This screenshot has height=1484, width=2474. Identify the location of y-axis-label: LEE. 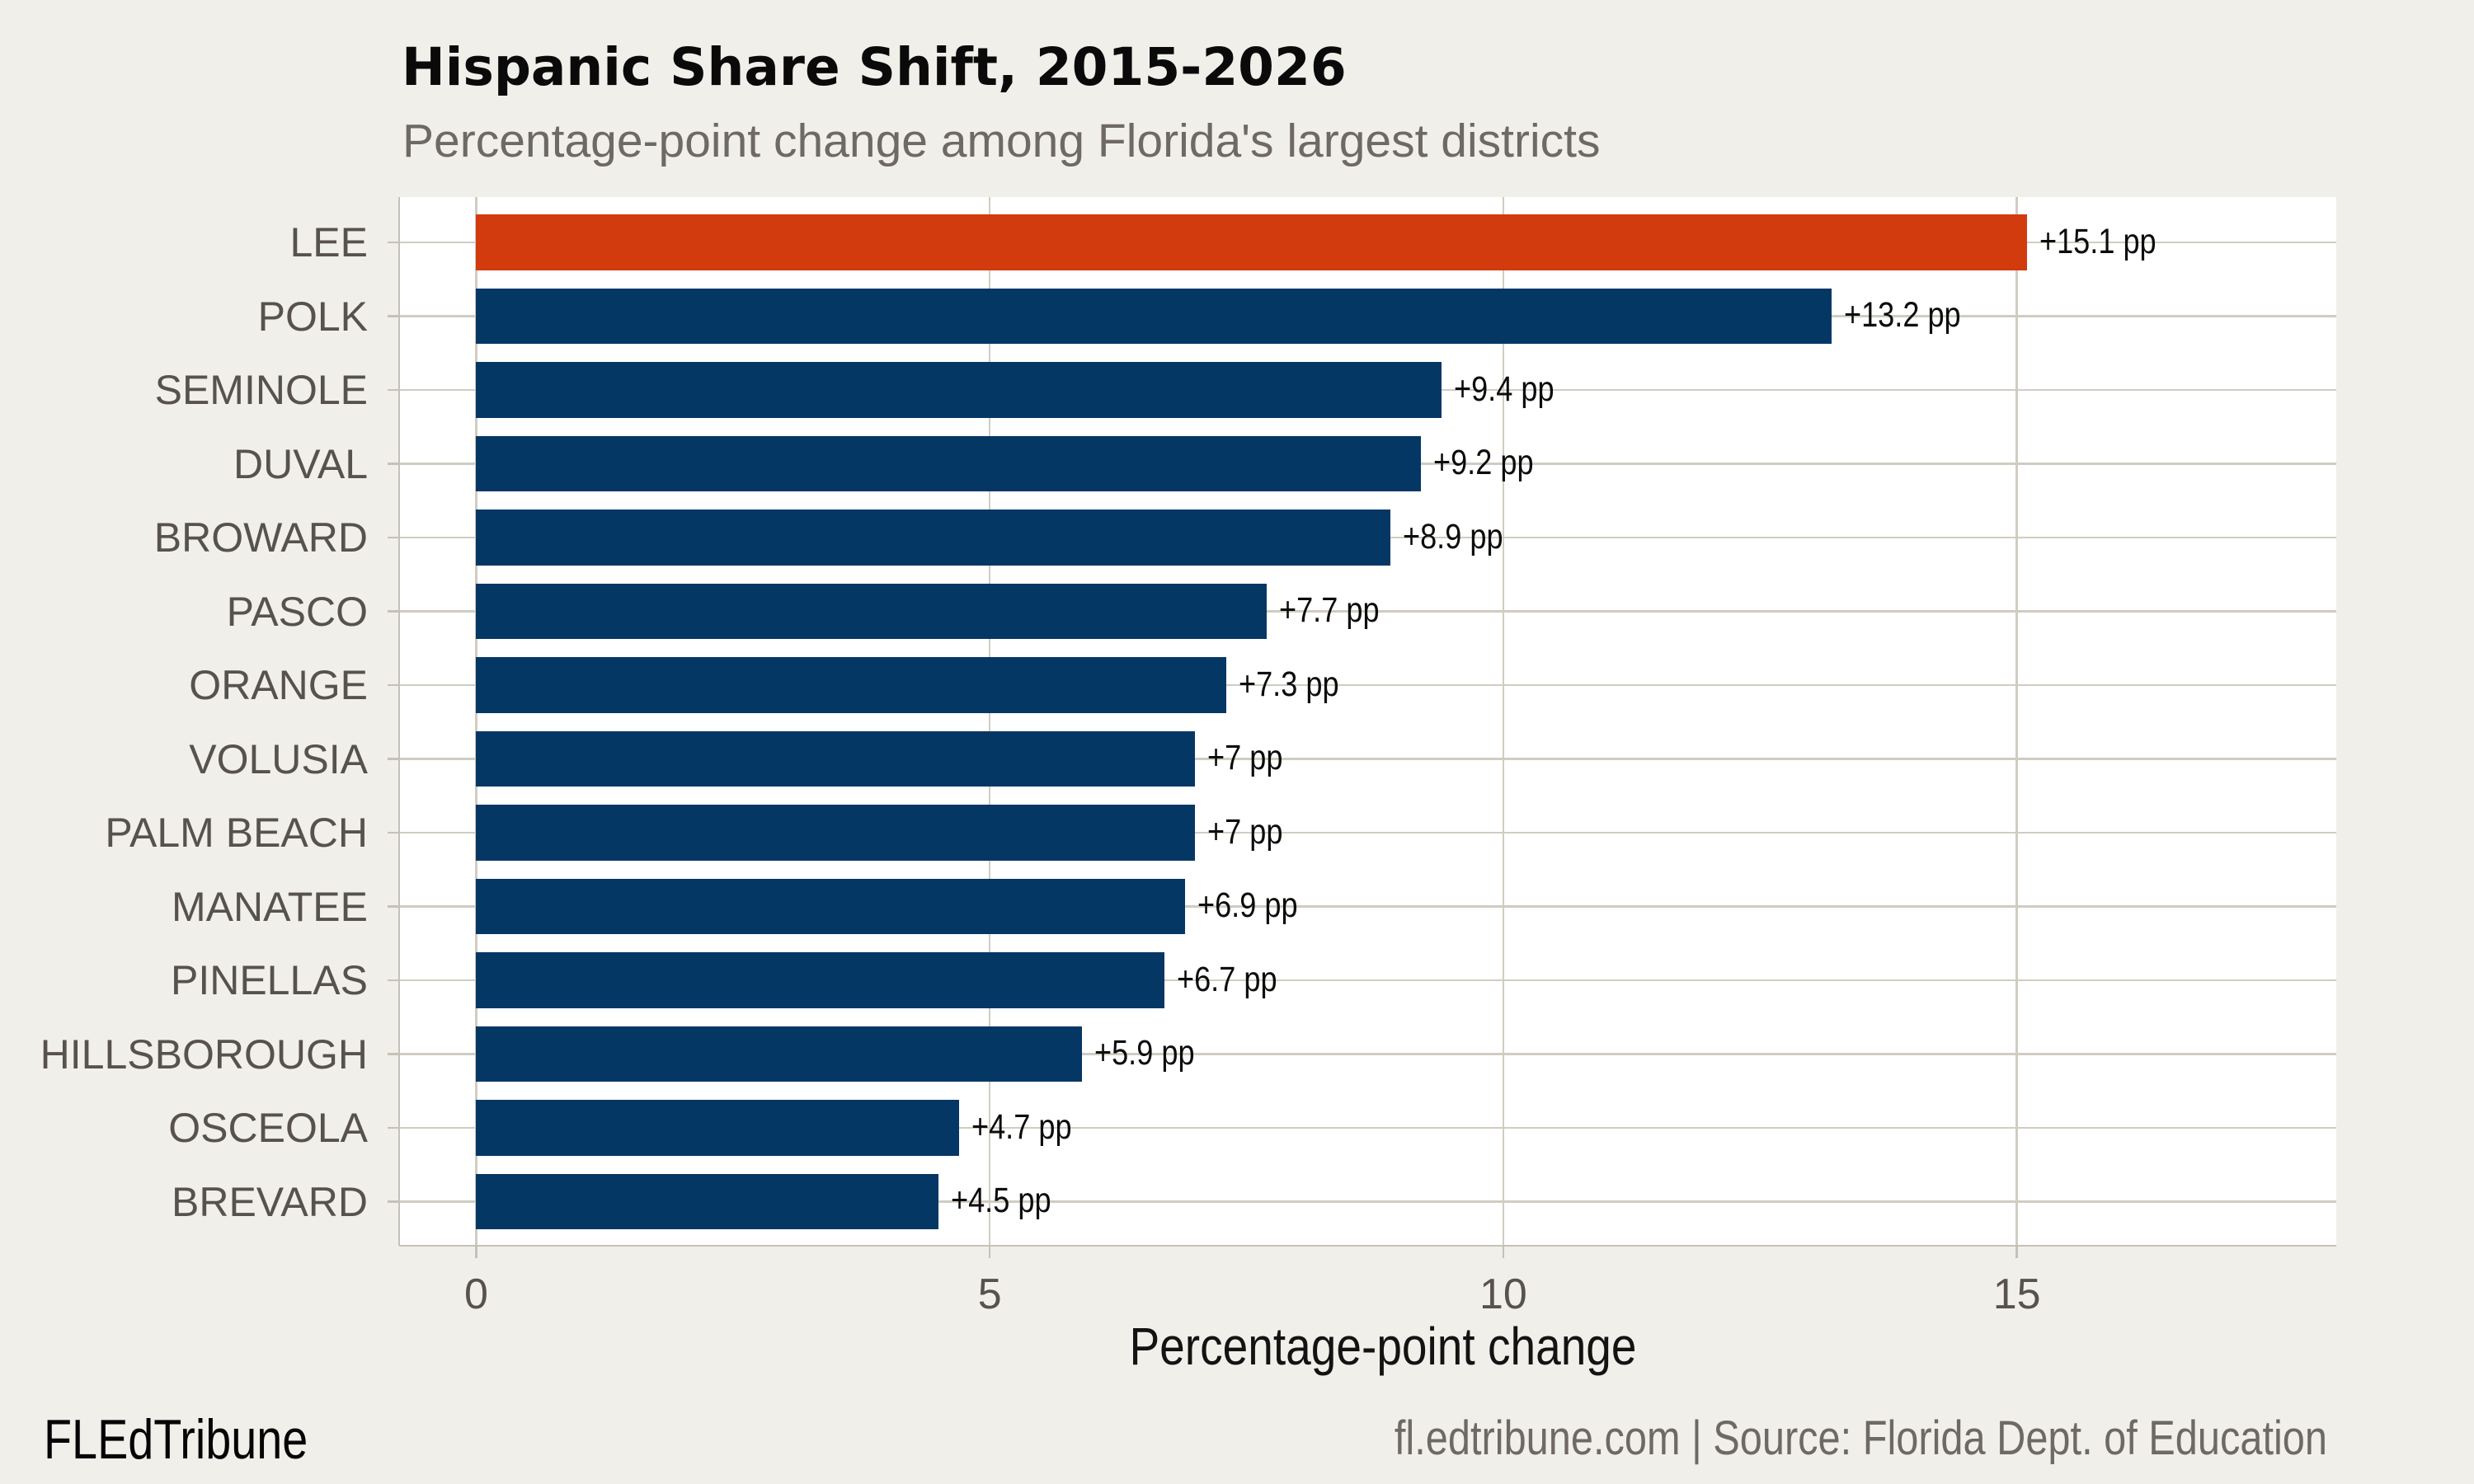
(328, 242).